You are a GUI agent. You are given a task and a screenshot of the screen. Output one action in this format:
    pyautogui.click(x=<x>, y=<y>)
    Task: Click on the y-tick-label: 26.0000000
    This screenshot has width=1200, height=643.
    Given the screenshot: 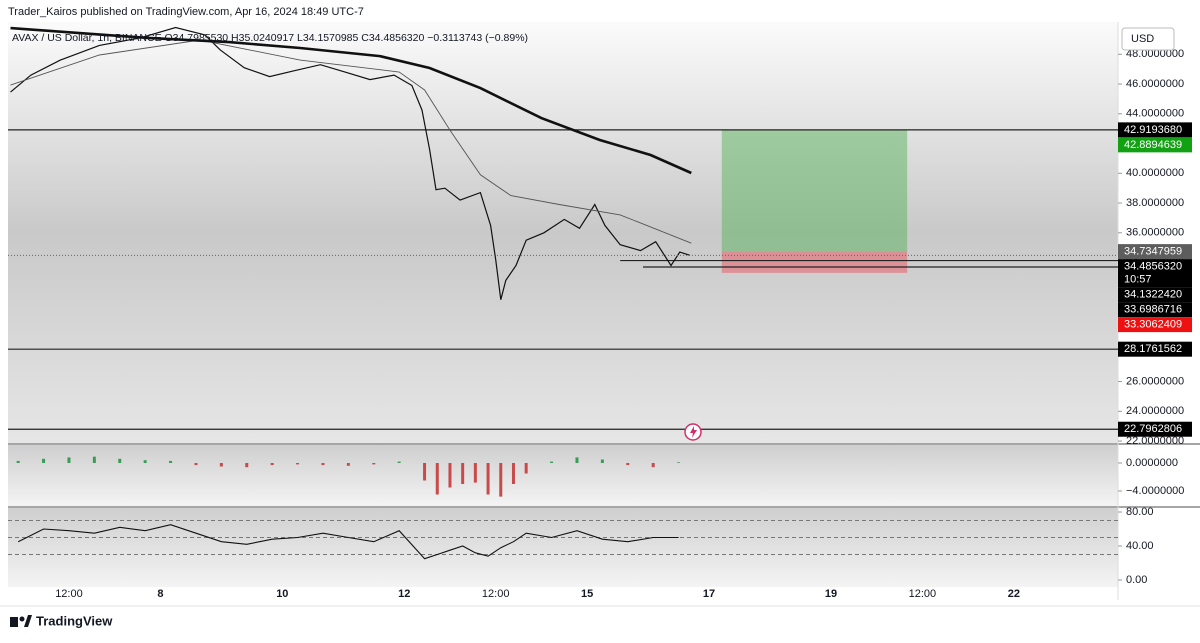 What is the action you would take?
    pyautogui.click(x=1155, y=381)
    